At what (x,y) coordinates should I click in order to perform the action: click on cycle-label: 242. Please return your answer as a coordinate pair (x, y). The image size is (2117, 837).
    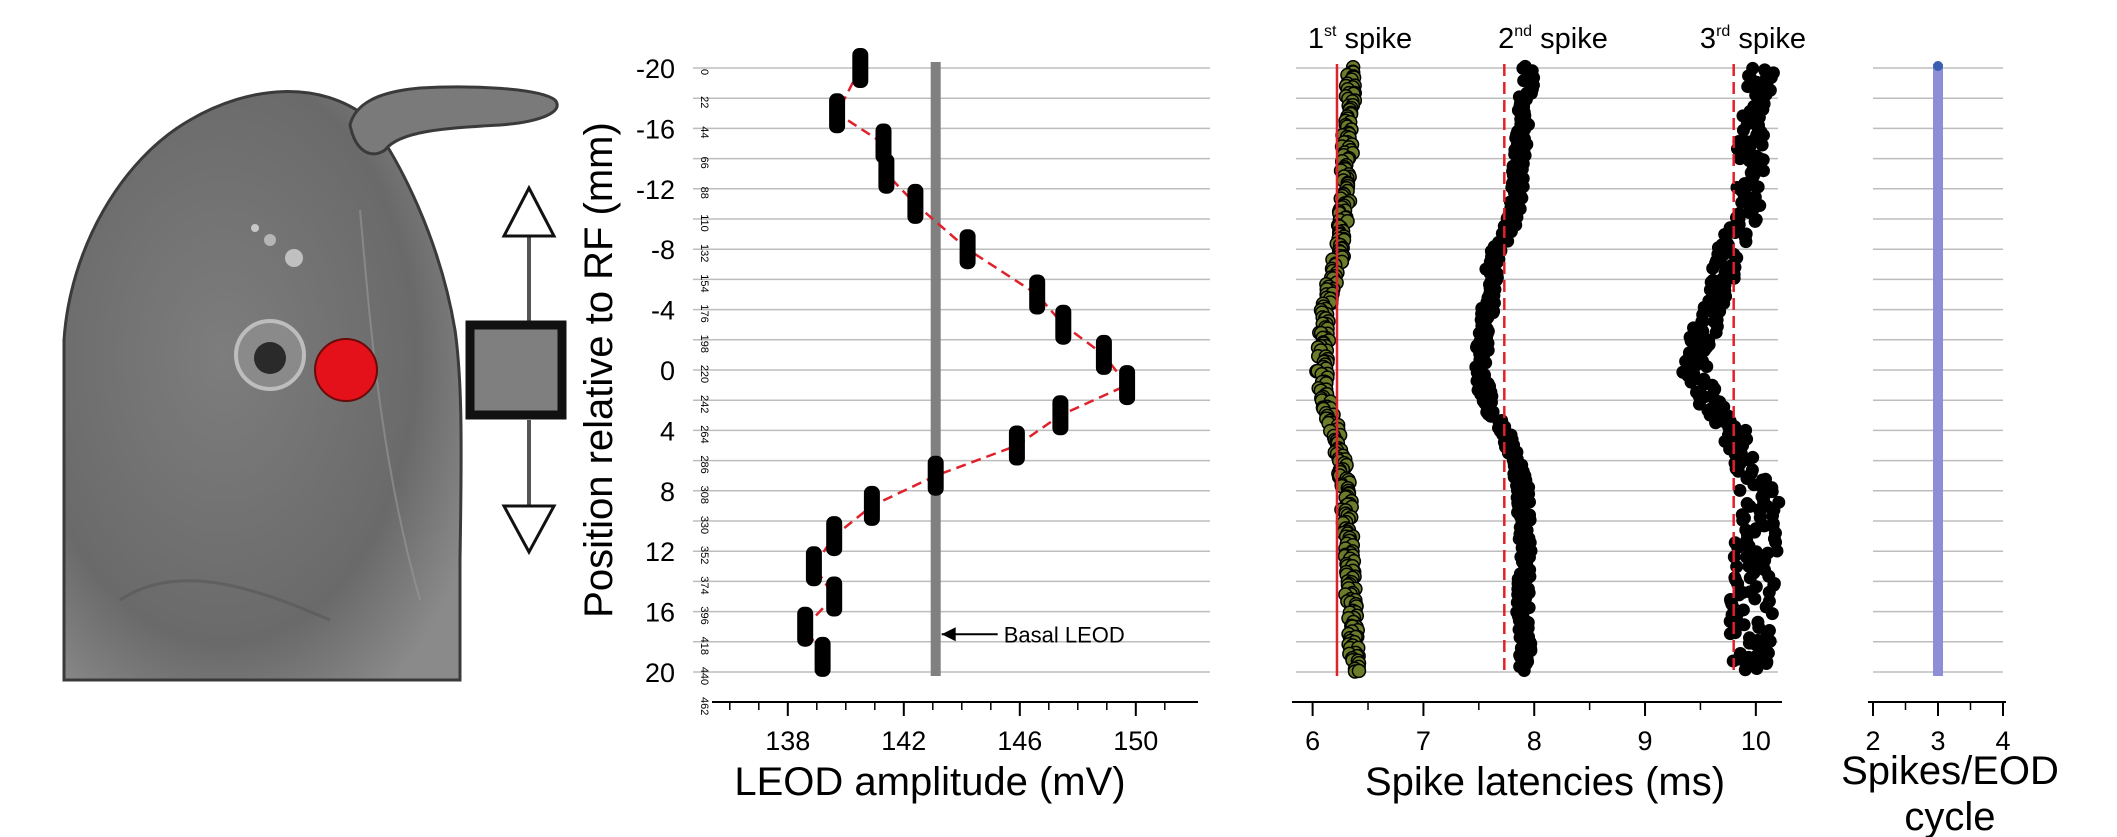
    Looking at the image, I should click on (704, 404).